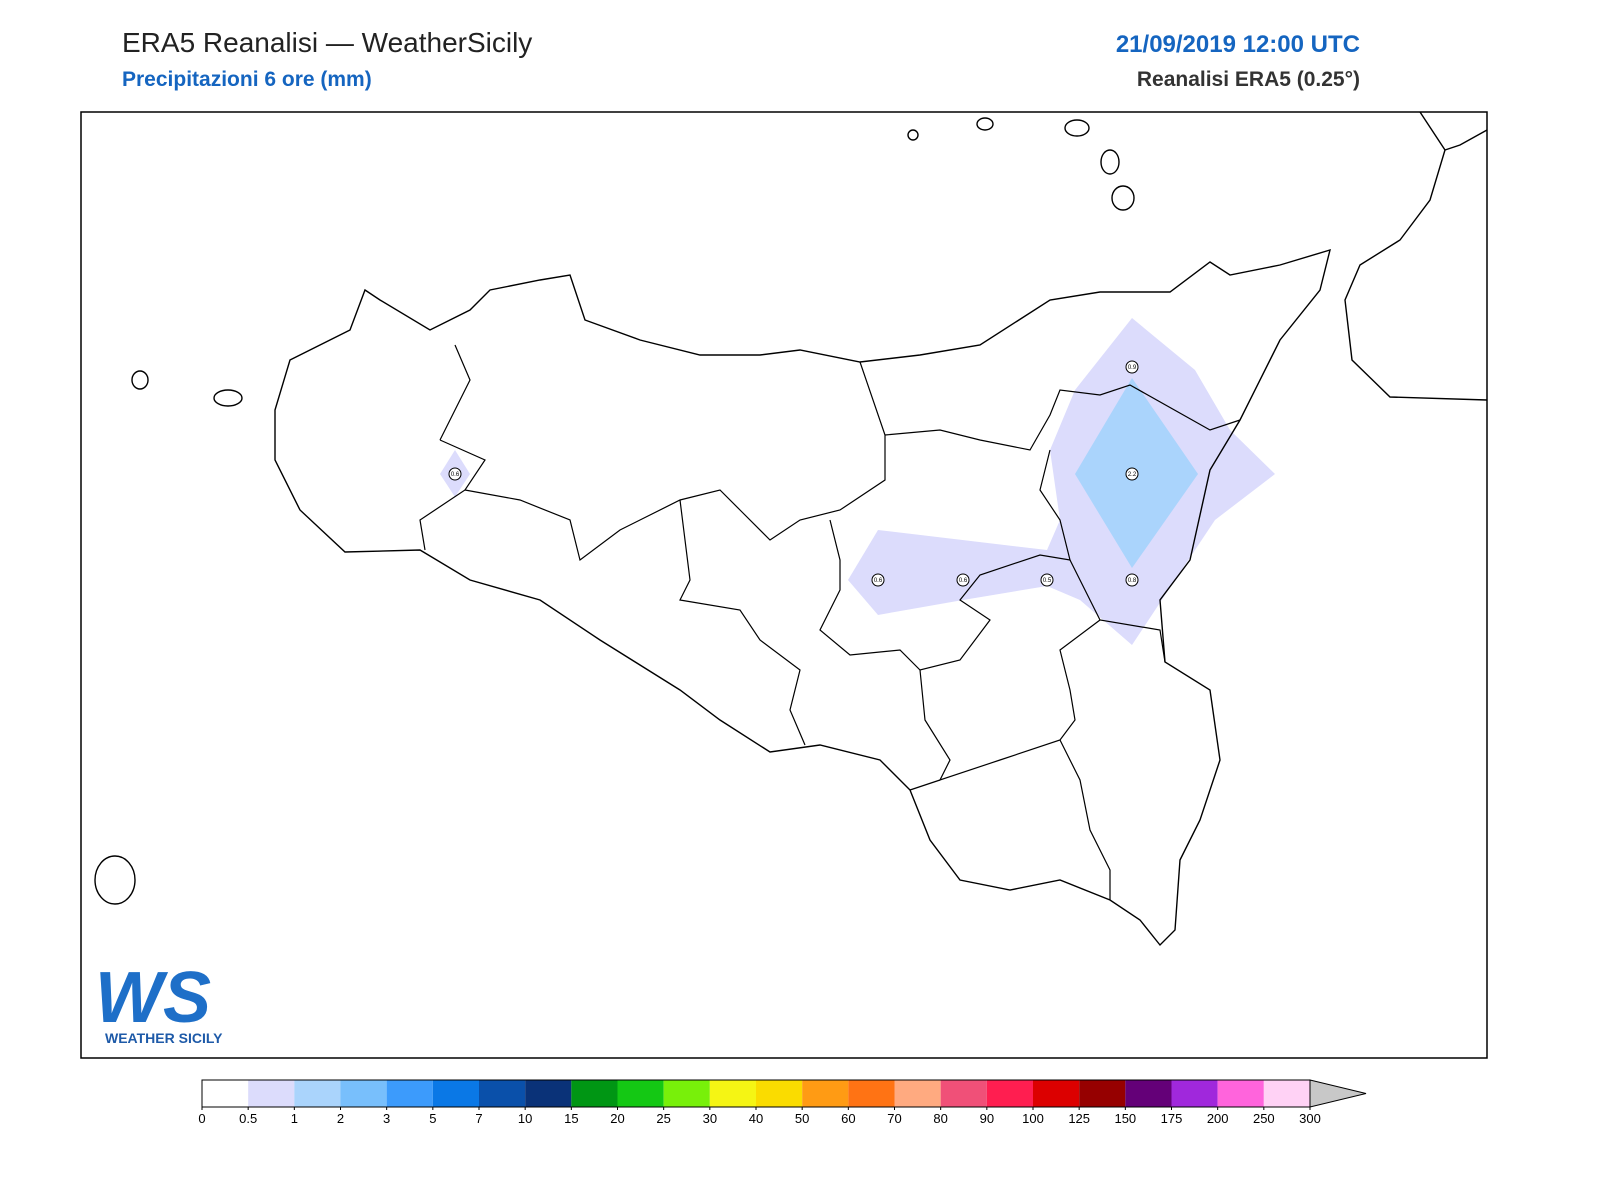 This screenshot has height=1200, width=1600. I want to click on colorbar-label: 1, so click(294, 1118).